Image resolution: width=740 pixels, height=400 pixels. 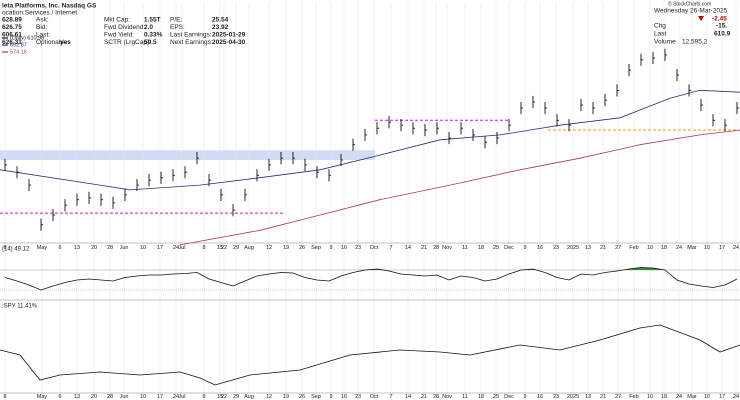 I want to click on volume-label: Volume, so click(x=665, y=42).